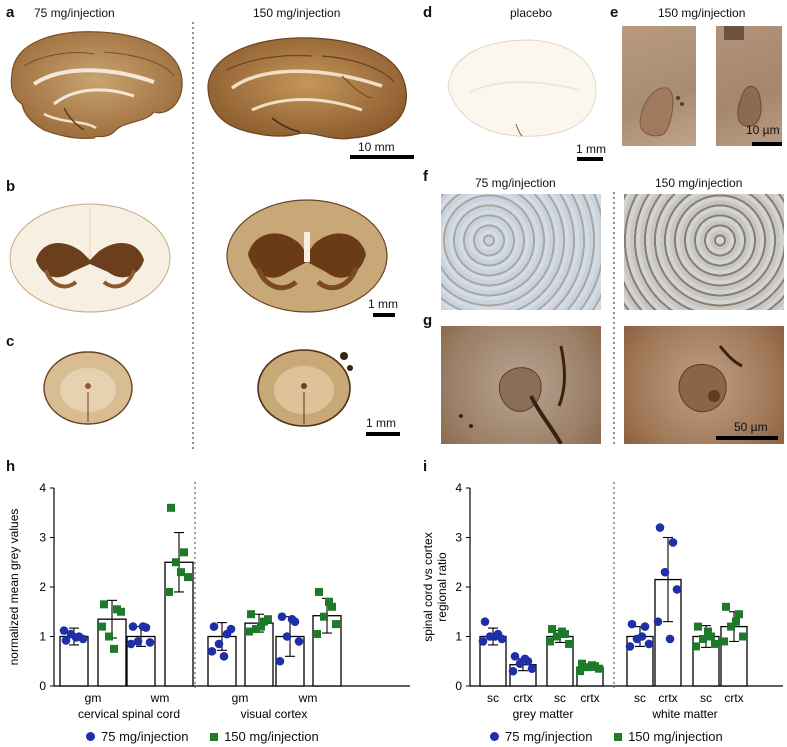 The image size is (787, 747). Describe the element at coordinates (614, 12) in the screenshot. I see `panel-label-e: e` at that location.